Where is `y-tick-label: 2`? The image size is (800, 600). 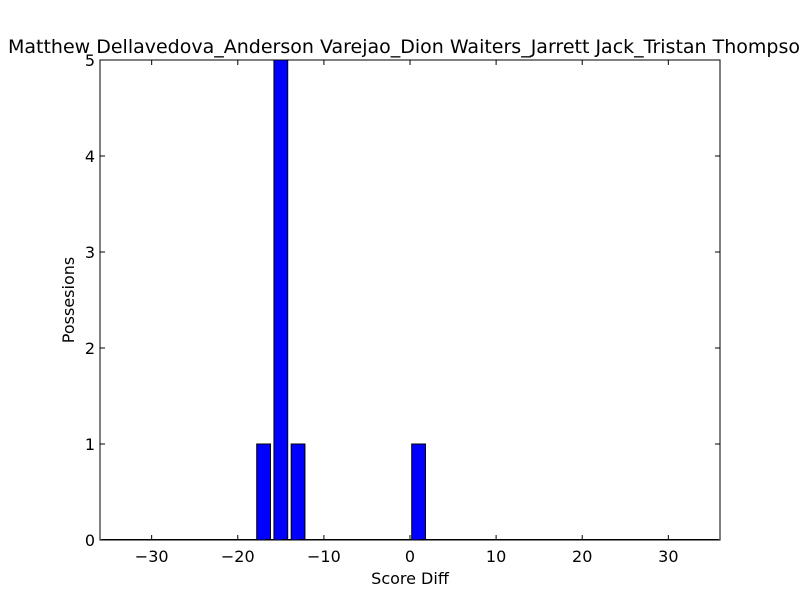 y-tick-label: 2 is located at coordinates (90, 348).